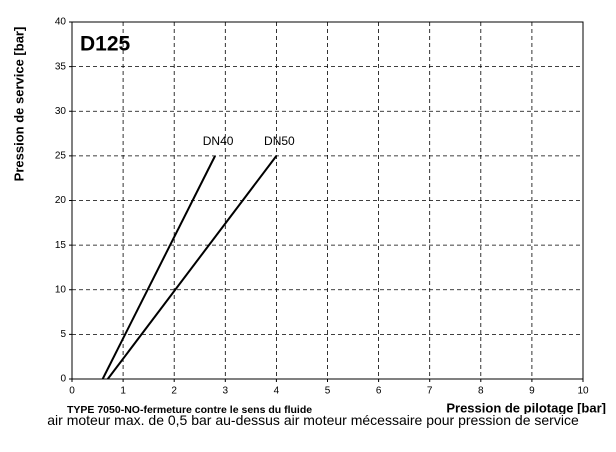 Image resolution: width=616 pixels, height=452 pixels. Describe the element at coordinates (123, 391) in the screenshot. I see `x-tick-label: 1` at that location.